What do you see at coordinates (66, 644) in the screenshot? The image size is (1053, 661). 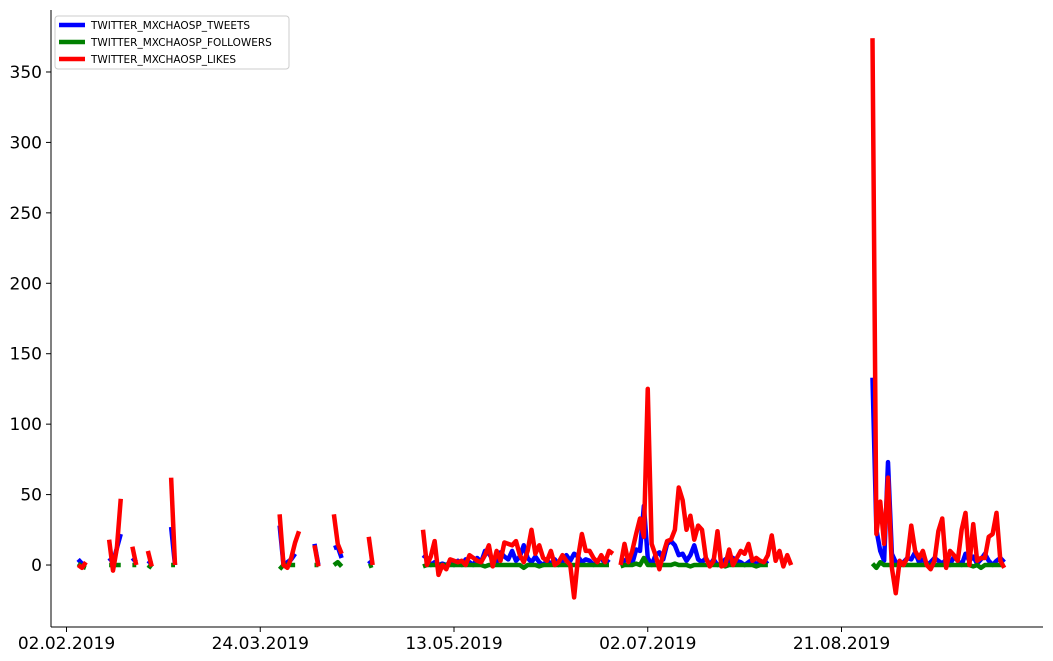 I see `x-tick-label: 02.02.2019` at bounding box center [66, 644].